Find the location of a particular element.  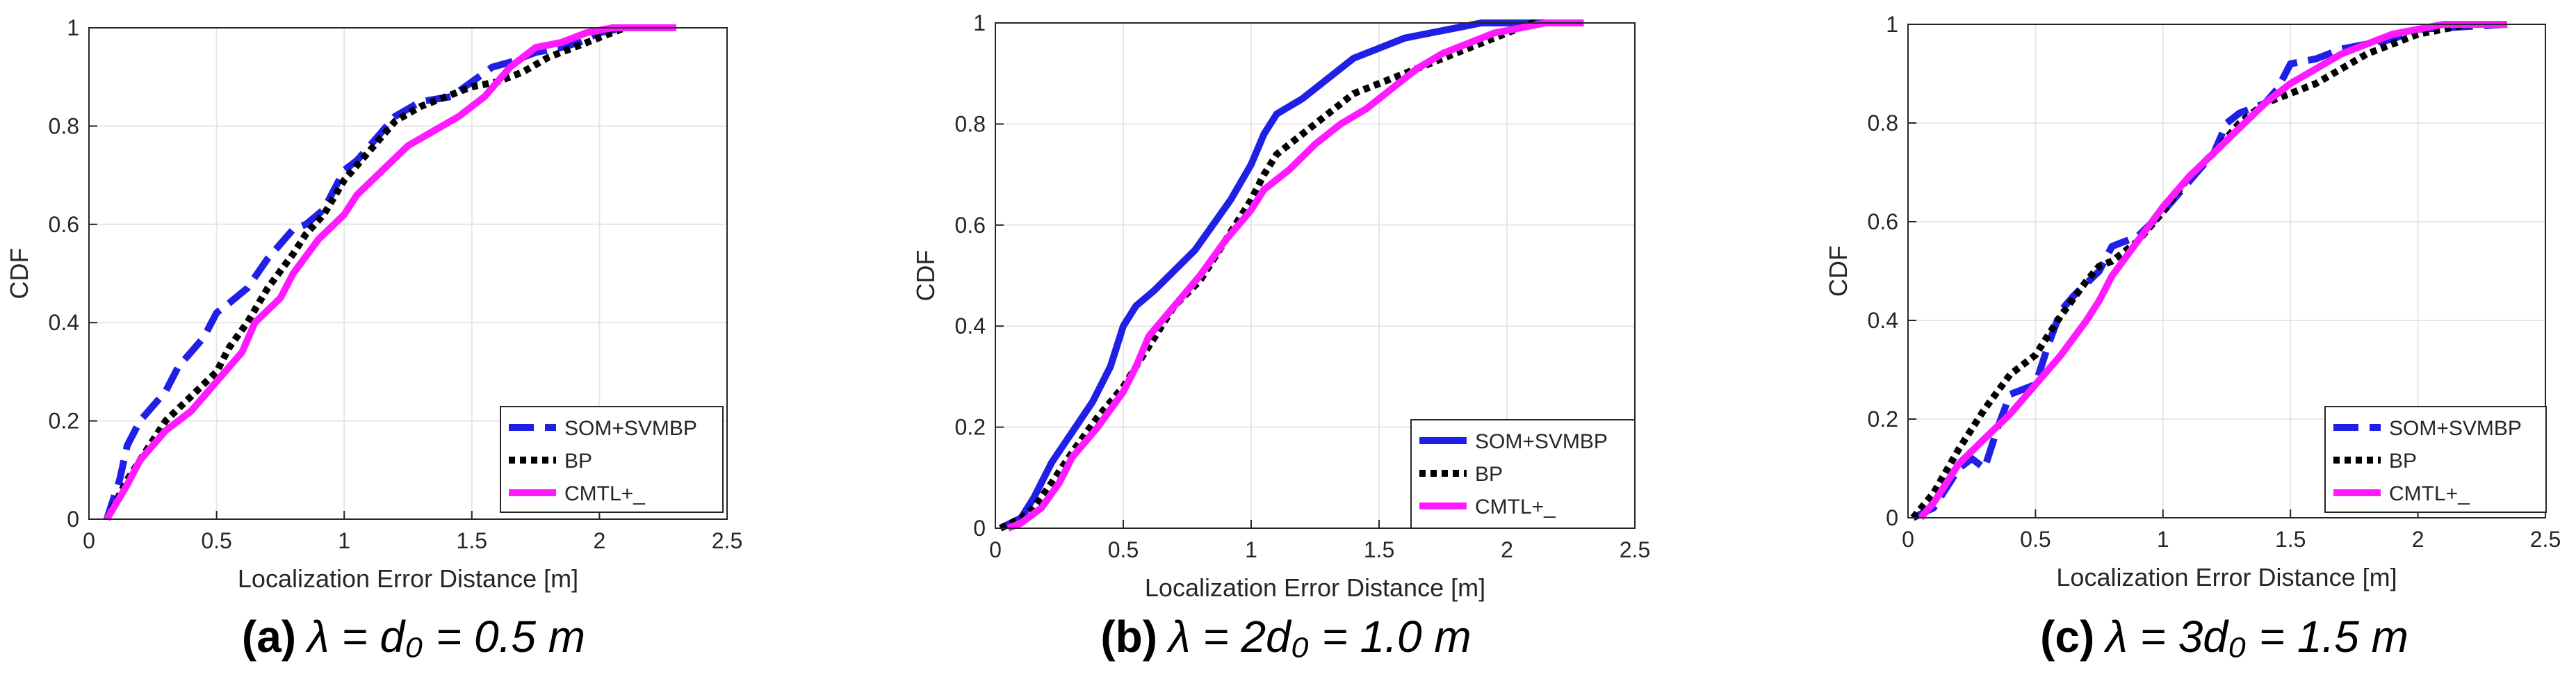

caption-letter: (b) is located at coordinates (1128, 637).